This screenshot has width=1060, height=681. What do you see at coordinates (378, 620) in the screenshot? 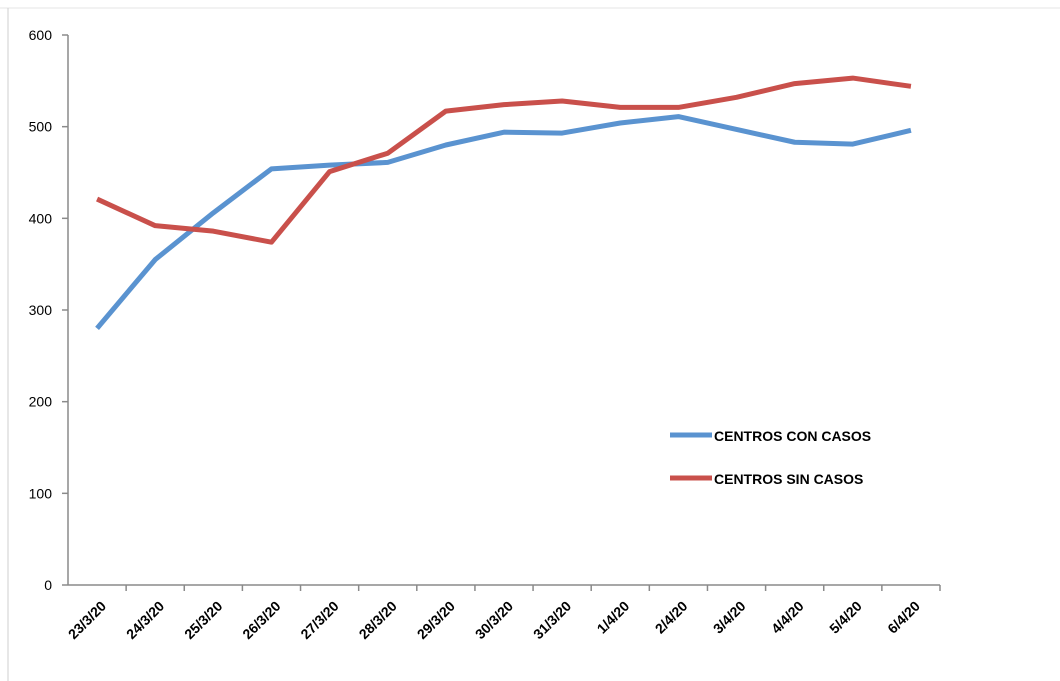
I see `x-tick-label: 28/3/20` at bounding box center [378, 620].